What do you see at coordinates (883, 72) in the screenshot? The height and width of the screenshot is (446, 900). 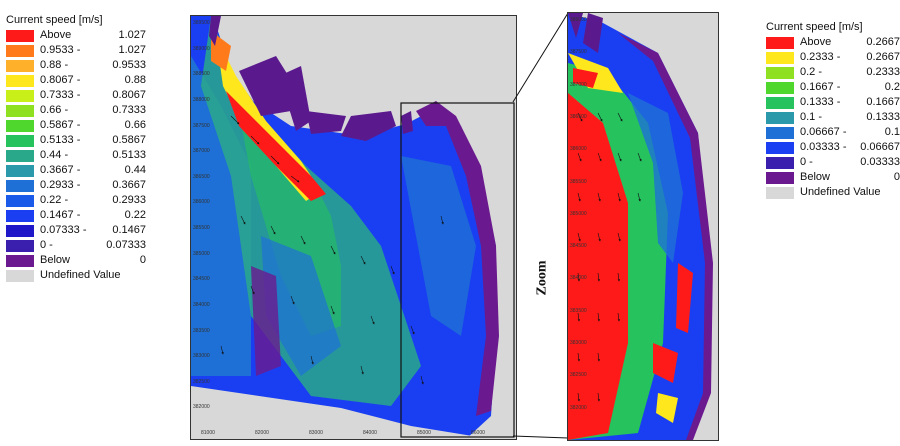 I see `legend-right-item-value: 0.2333` at bounding box center [883, 72].